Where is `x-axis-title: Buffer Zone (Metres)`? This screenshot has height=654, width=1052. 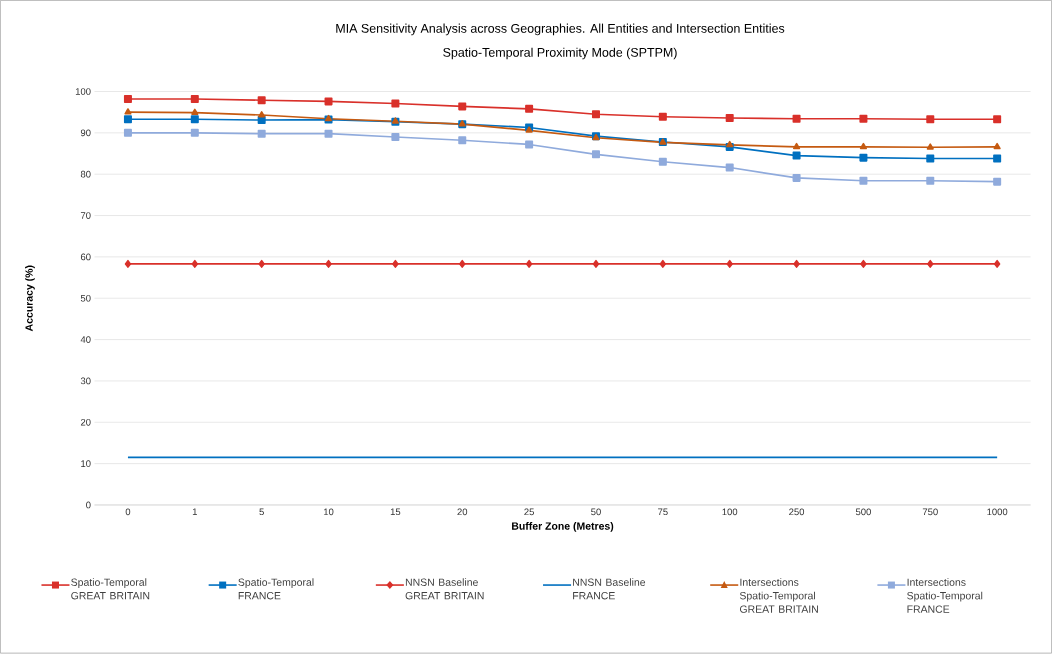 x-axis-title: Buffer Zone (Metres) is located at coordinates (563, 527).